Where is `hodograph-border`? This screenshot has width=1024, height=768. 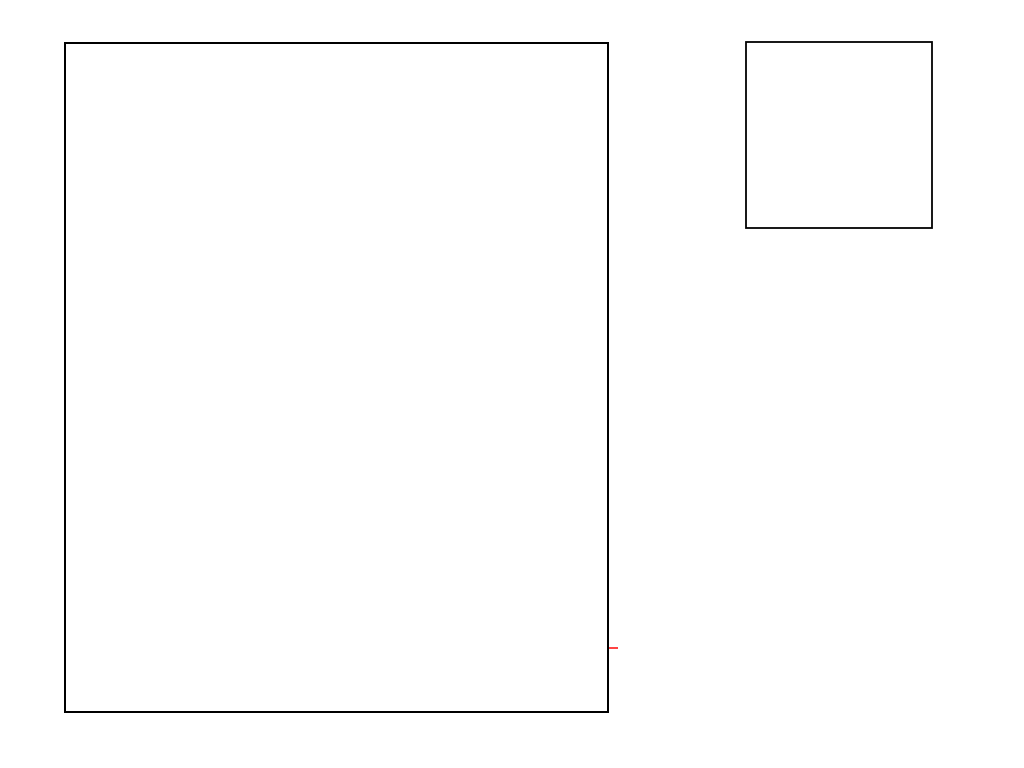 hodograph-border is located at coordinates (839, 135).